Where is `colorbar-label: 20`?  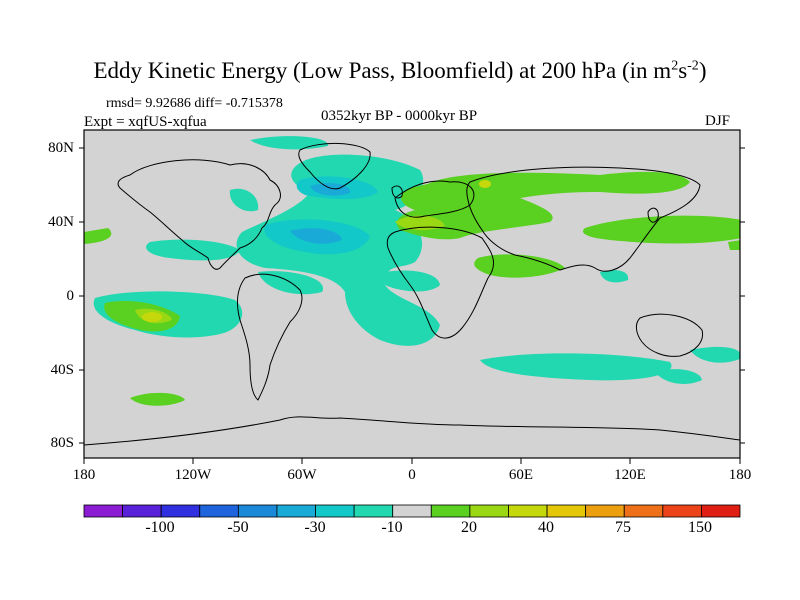 colorbar-label: 20 is located at coordinates (469, 527).